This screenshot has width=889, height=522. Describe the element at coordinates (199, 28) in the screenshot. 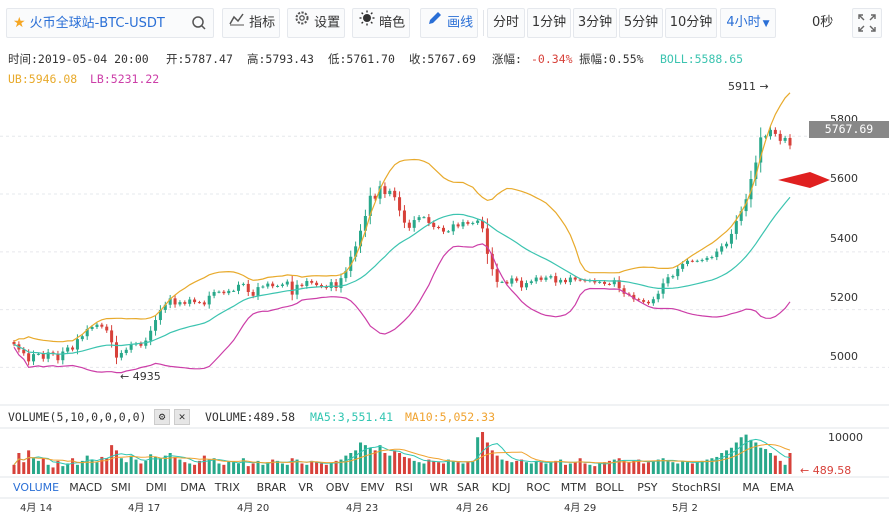

I see `search-icon` at that location.